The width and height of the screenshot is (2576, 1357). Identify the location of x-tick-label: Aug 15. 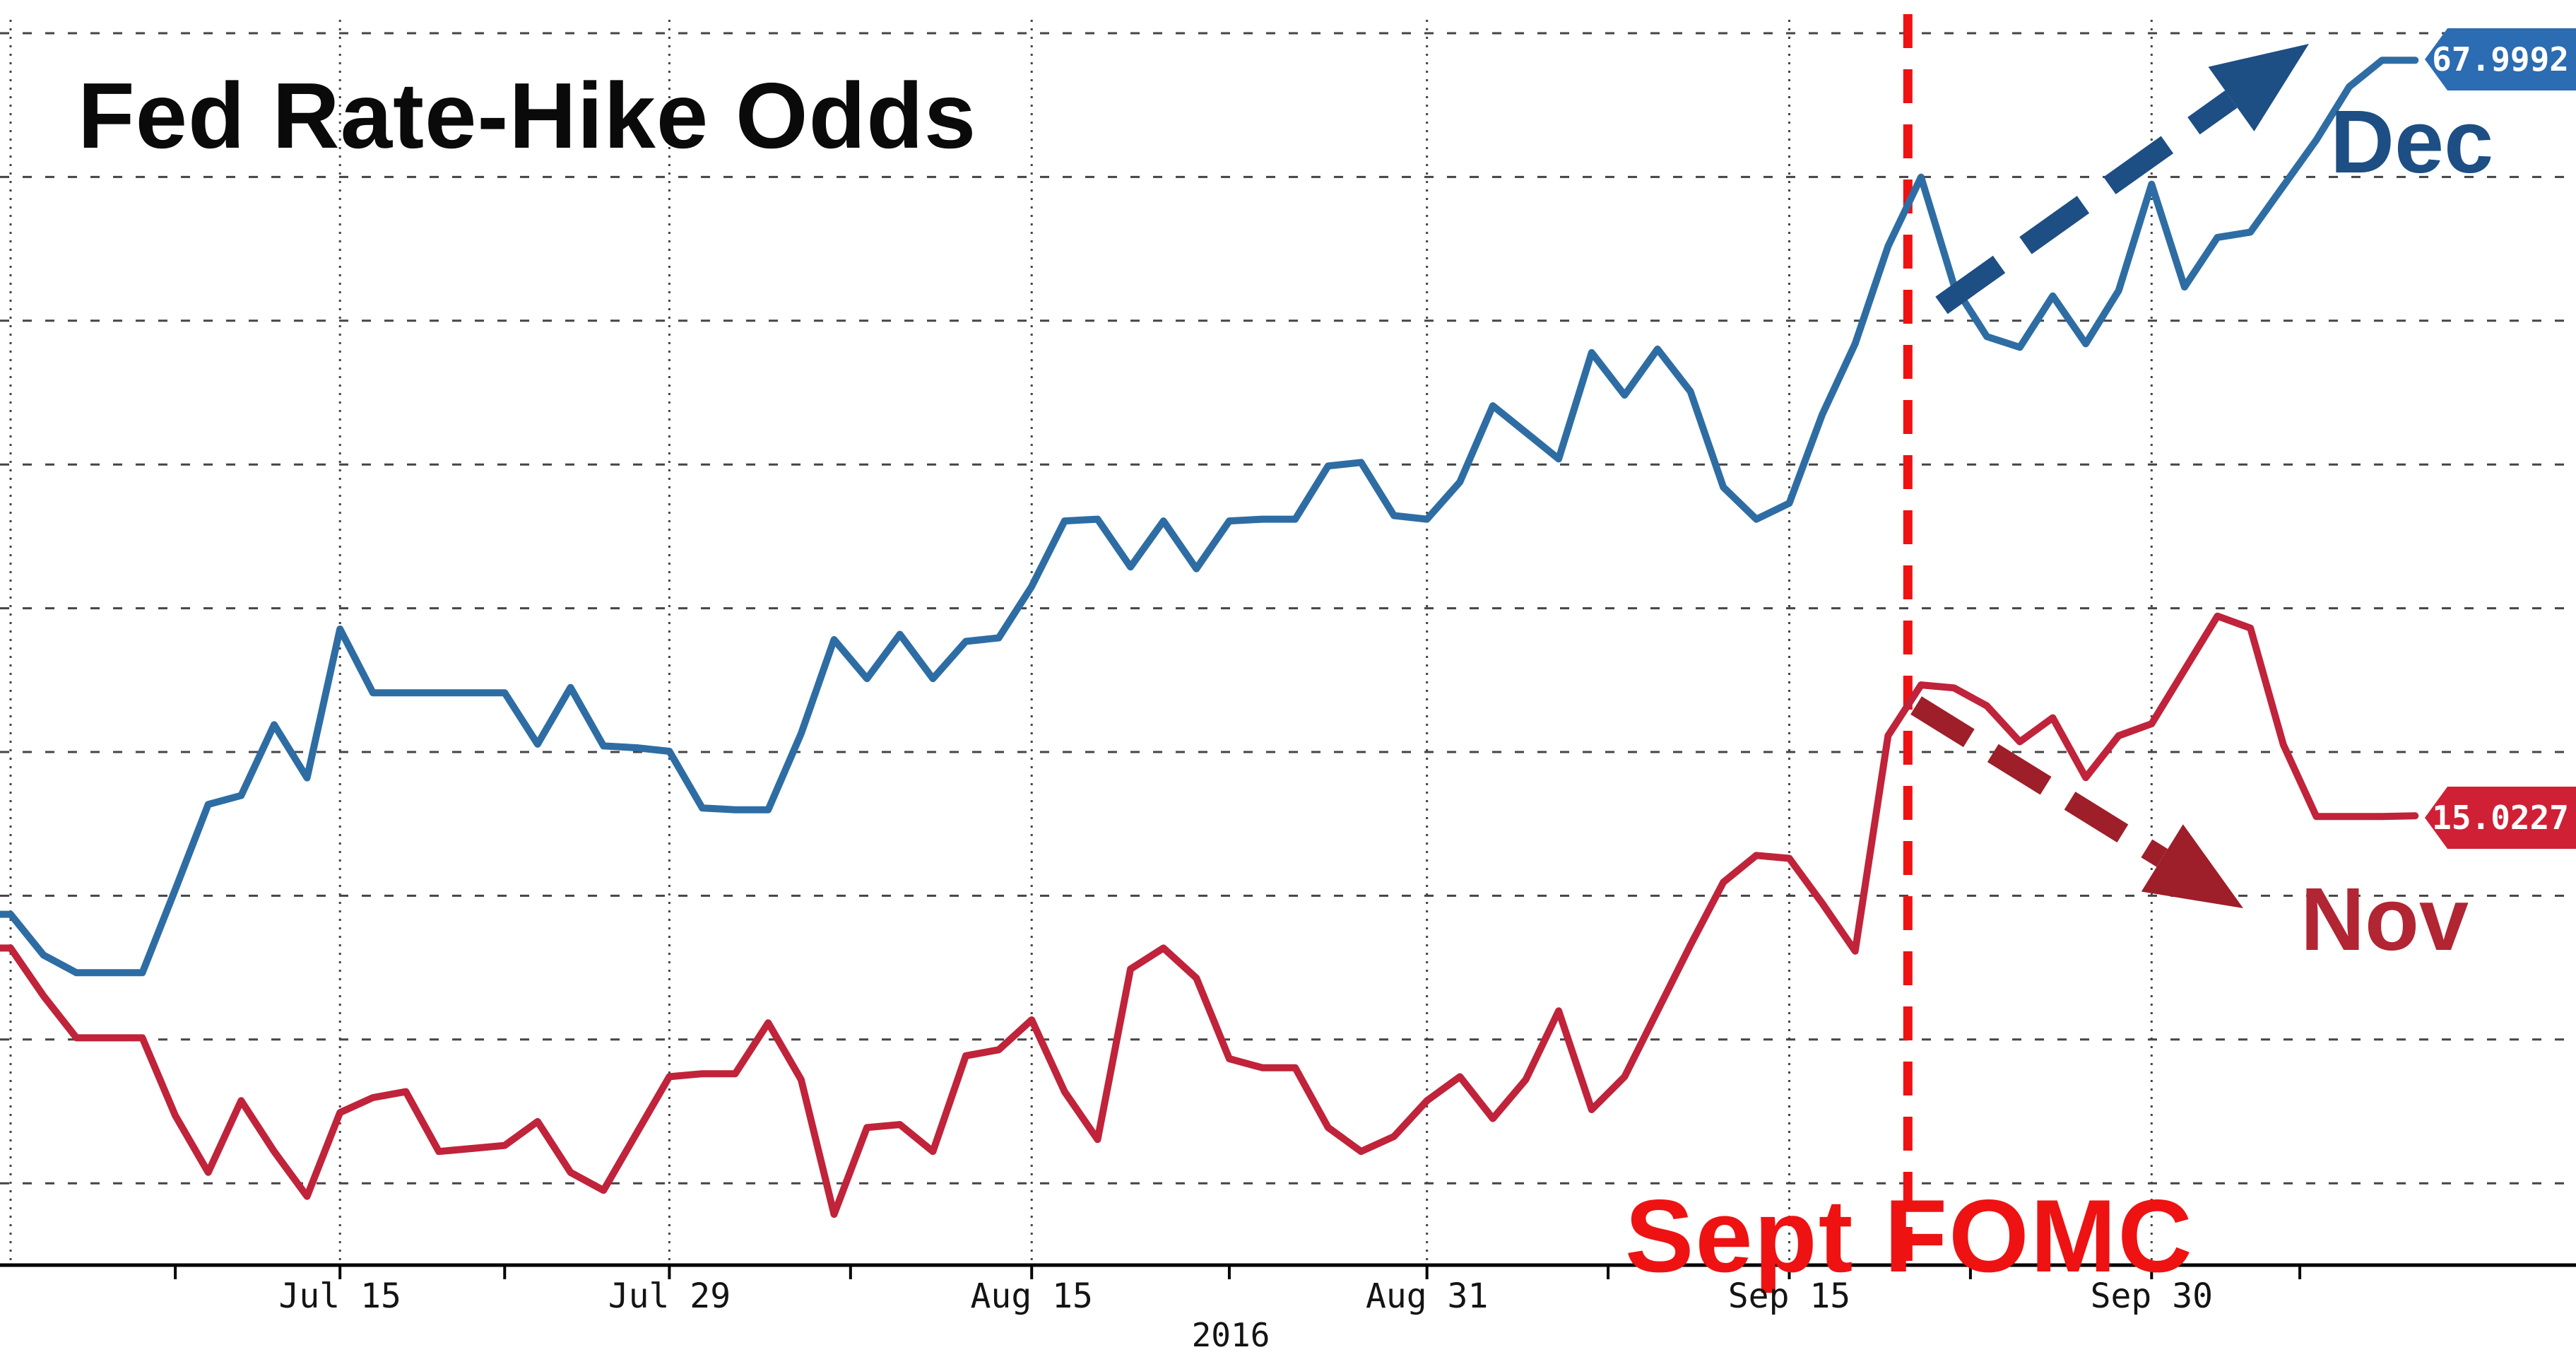
(1031, 1296).